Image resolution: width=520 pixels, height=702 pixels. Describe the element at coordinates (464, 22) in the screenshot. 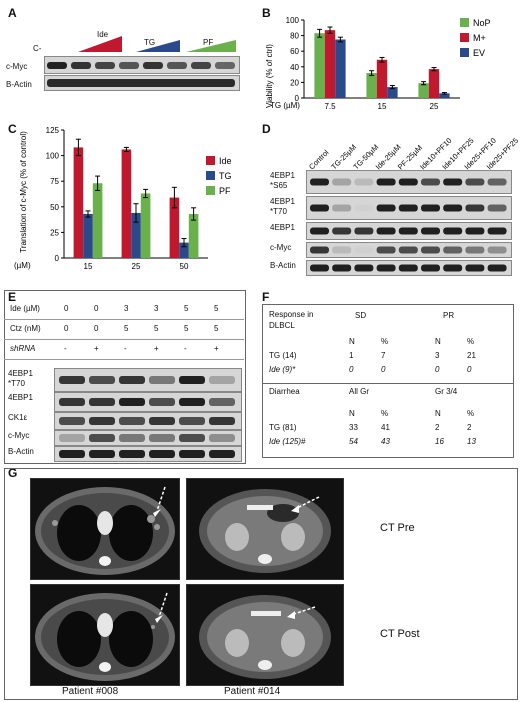

I see `chartB-legend-swatch` at that location.